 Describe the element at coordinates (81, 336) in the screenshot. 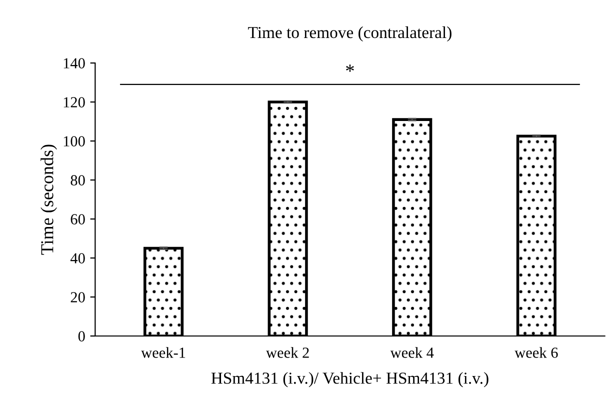

I see `y-tick-label: 0` at that location.